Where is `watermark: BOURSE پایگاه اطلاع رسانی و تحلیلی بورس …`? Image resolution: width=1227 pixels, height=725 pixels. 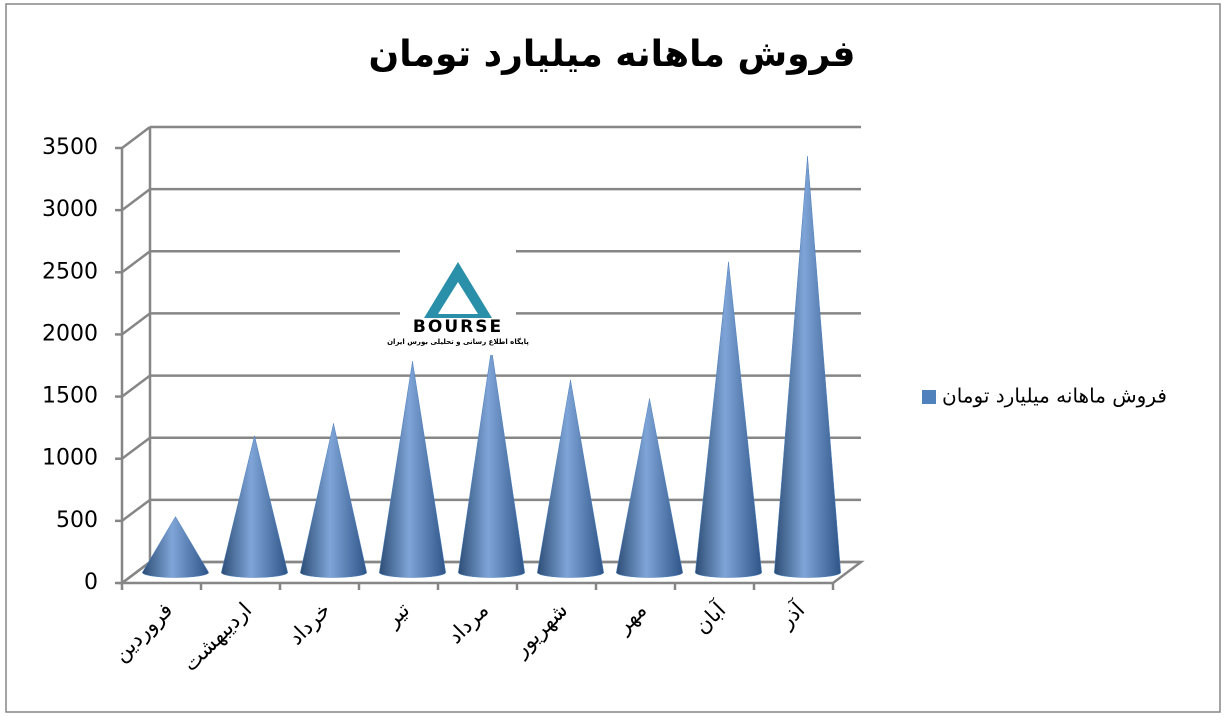
watermark: BOURSE پایگاه اطلاع رسانی و تحلیلی بورس … is located at coordinates (458, 300).